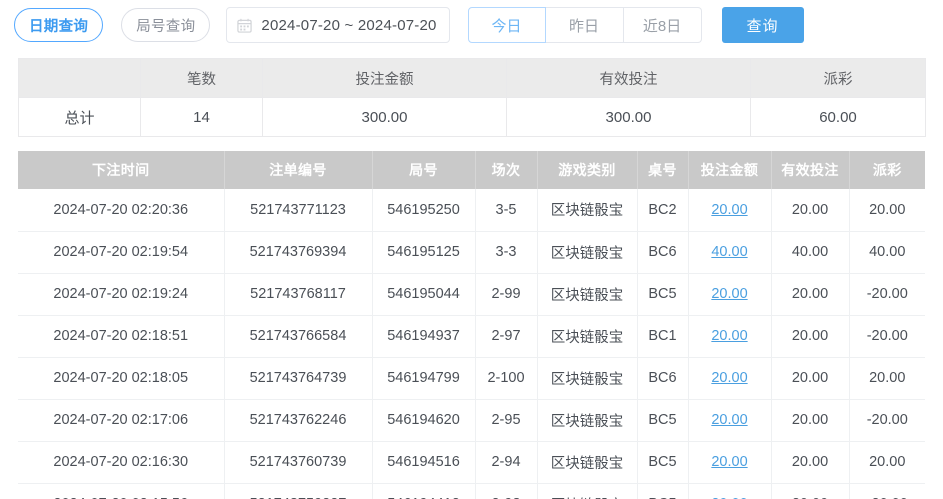 The image size is (943, 499). I want to click on cell-bet-time: 2024-07-20 02:16:30, so click(121, 462).